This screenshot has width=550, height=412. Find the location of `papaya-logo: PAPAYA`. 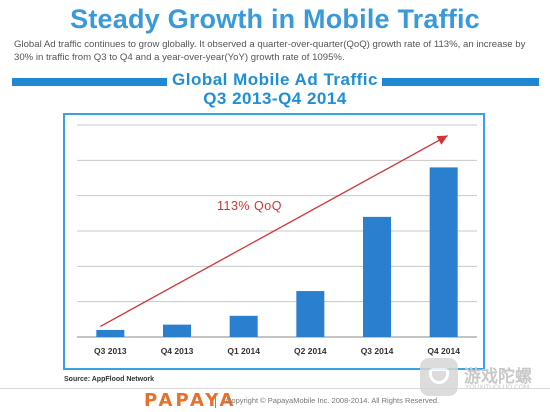

papaya-logo: PAPAYA is located at coordinates (190, 400).